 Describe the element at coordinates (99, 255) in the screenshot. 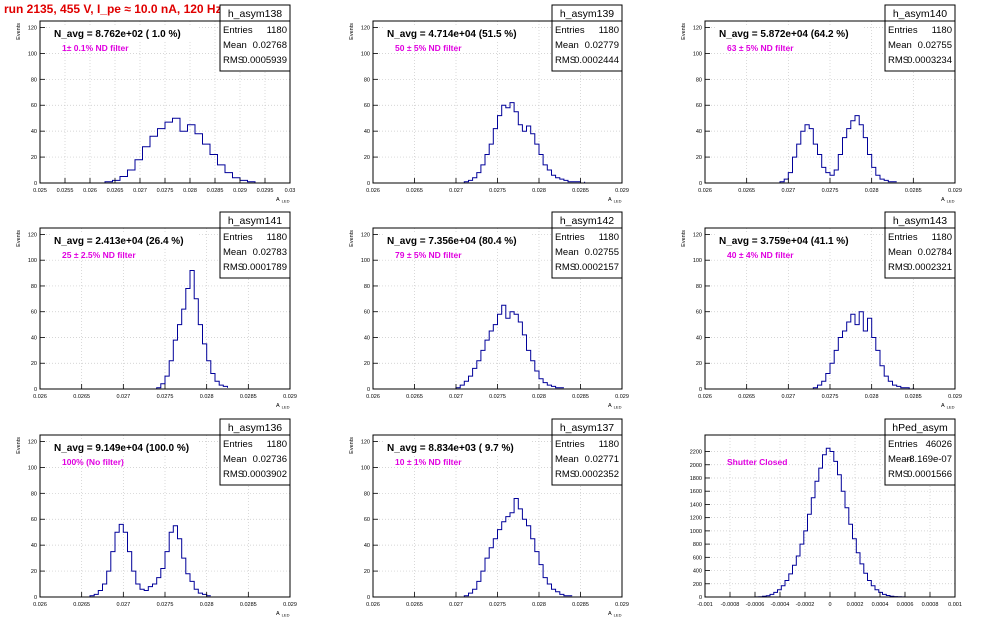

I see `filter-annotation: 25 ± 2.5% ND filter` at that location.